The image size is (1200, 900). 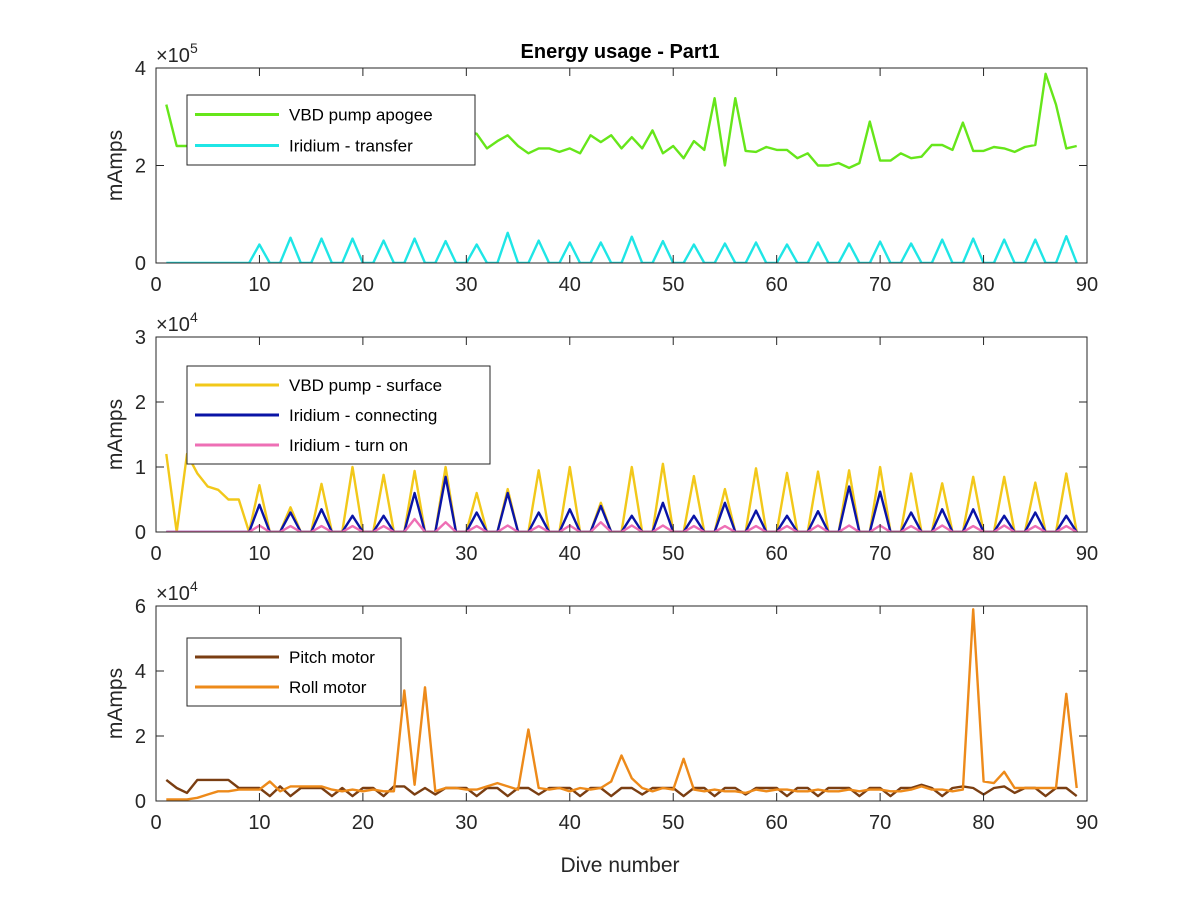 I want to click on chart-title: Energy usage - Part1, so click(x=620, y=52).